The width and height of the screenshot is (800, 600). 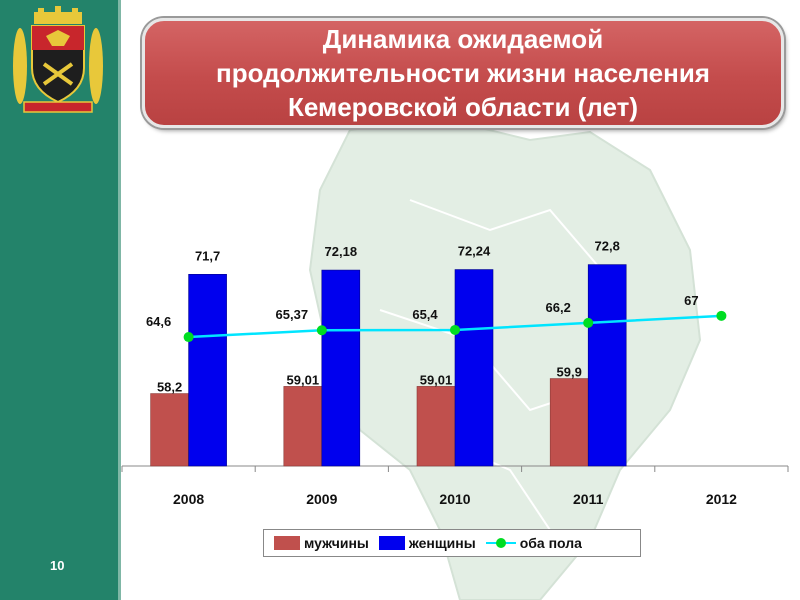 I want to click on data-label-men-2008: 58,2, so click(x=169, y=387).